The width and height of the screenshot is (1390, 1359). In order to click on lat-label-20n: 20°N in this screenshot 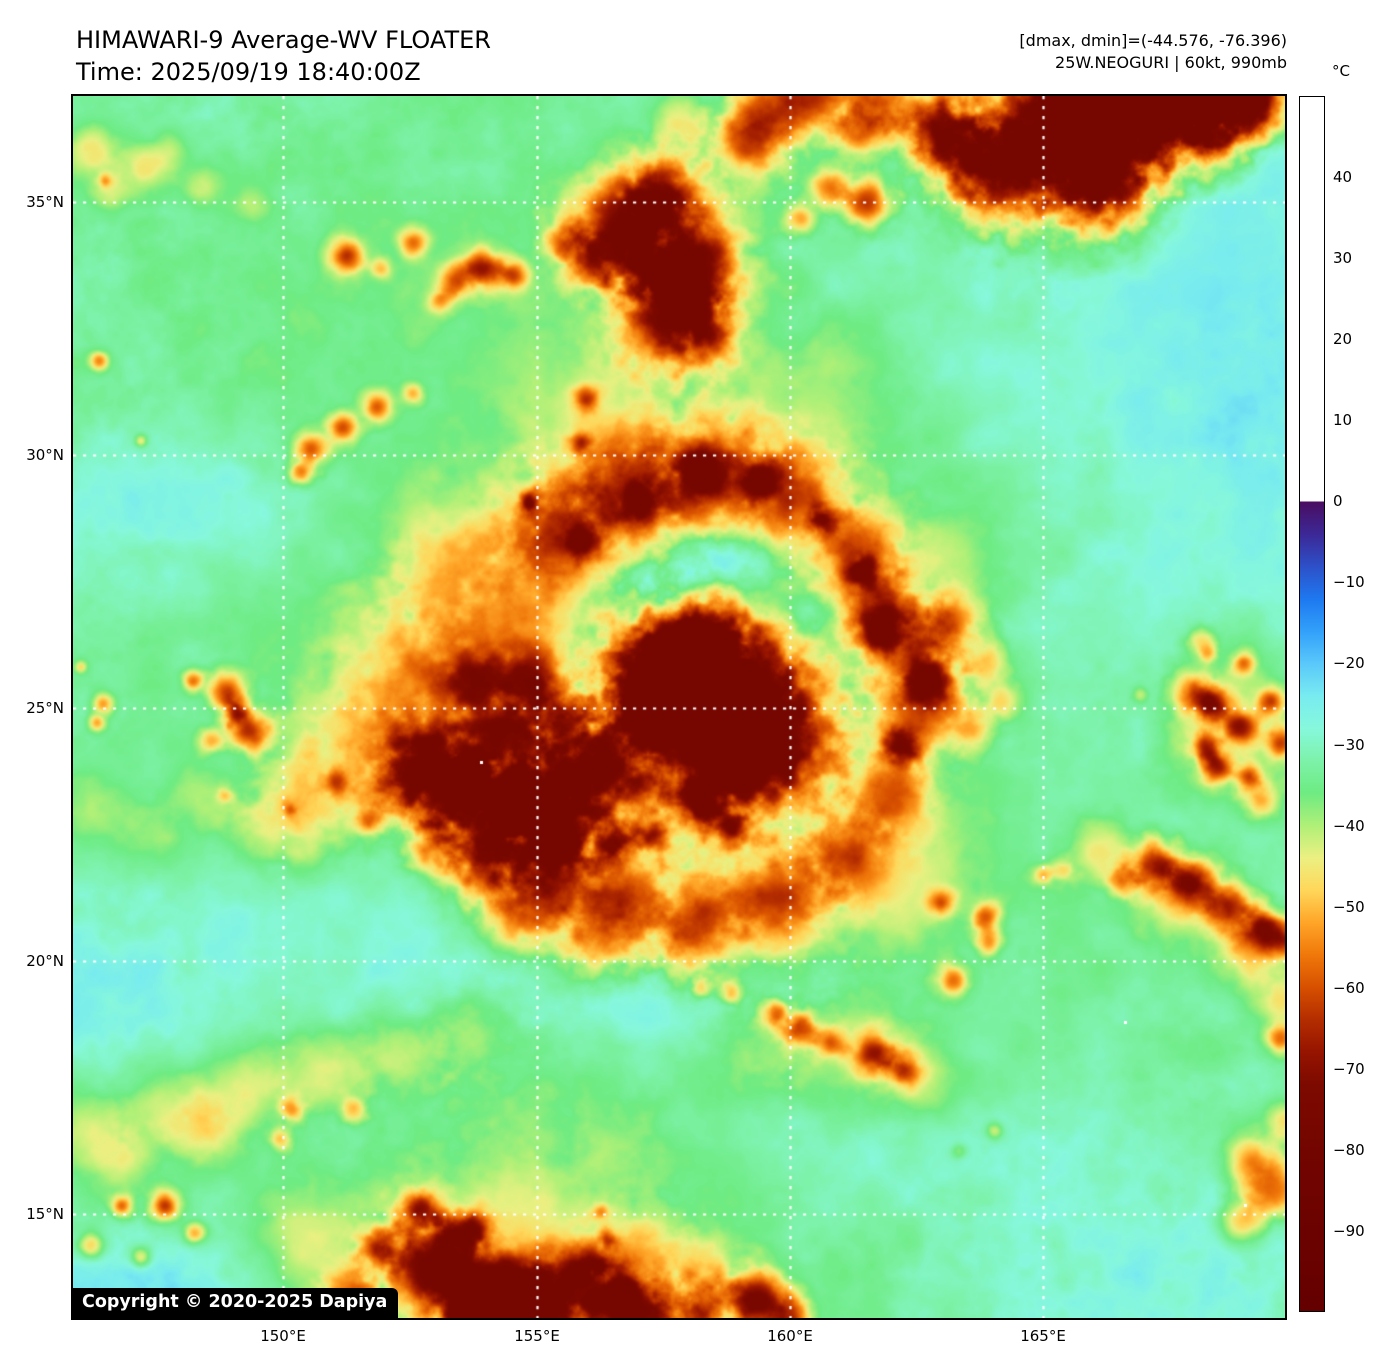, I will do `click(45, 961)`.